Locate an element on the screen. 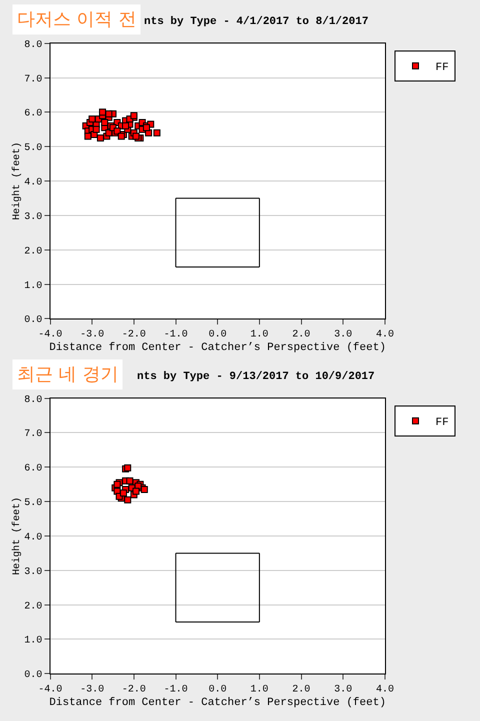 The height and width of the screenshot is (721, 480). chart-title: 다저스 이적 전 is located at coordinates (76, 19).